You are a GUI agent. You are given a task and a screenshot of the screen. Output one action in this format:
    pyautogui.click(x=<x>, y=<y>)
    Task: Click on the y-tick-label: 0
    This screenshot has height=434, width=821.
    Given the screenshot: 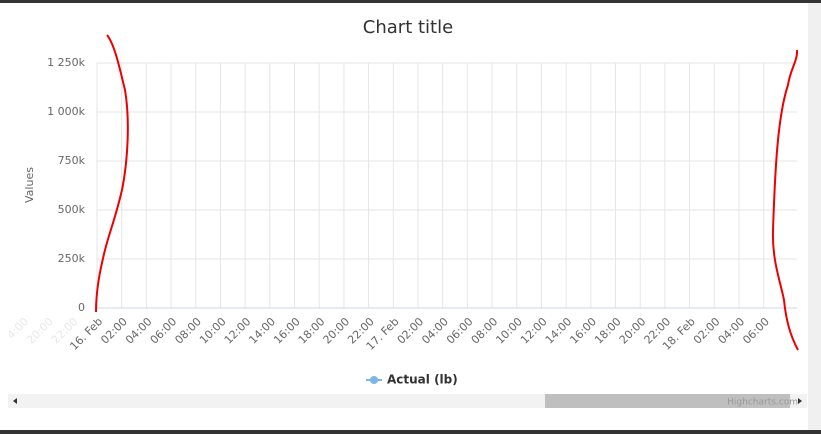 What is the action you would take?
    pyautogui.click(x=81, y=307)
    